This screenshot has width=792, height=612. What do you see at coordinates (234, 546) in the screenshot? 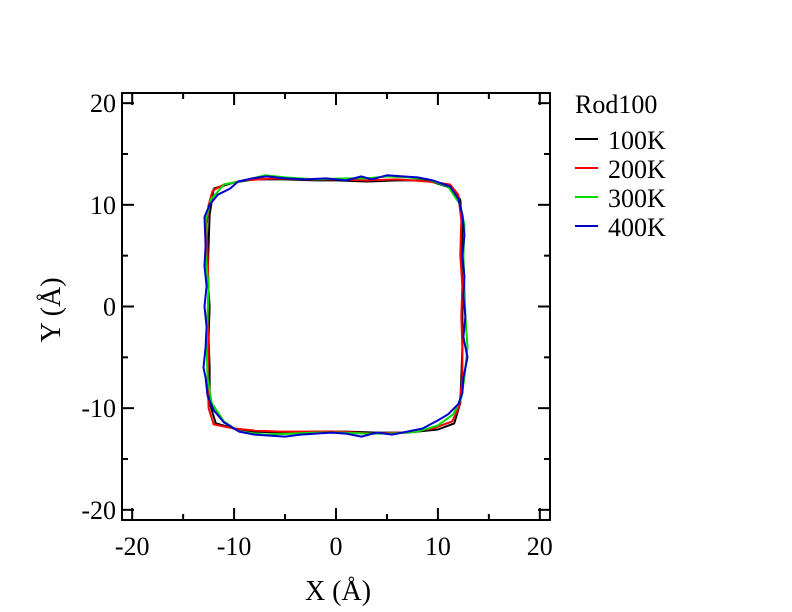
I see `x-tick-label: -10` at bounding box center [234, 546].